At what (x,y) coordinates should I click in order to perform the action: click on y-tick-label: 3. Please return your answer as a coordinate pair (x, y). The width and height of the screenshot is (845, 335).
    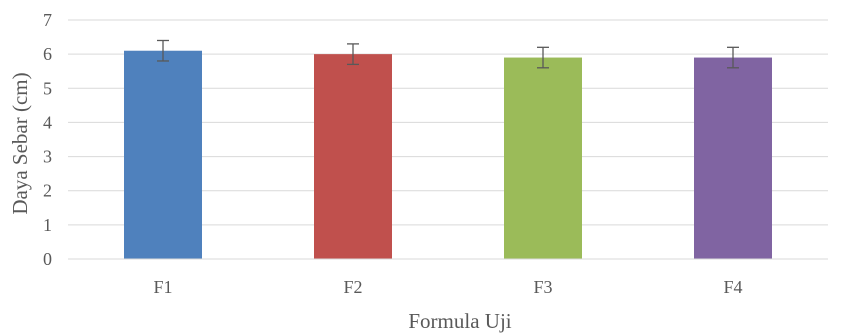
    Looking at the image, I should click on (47, 157).